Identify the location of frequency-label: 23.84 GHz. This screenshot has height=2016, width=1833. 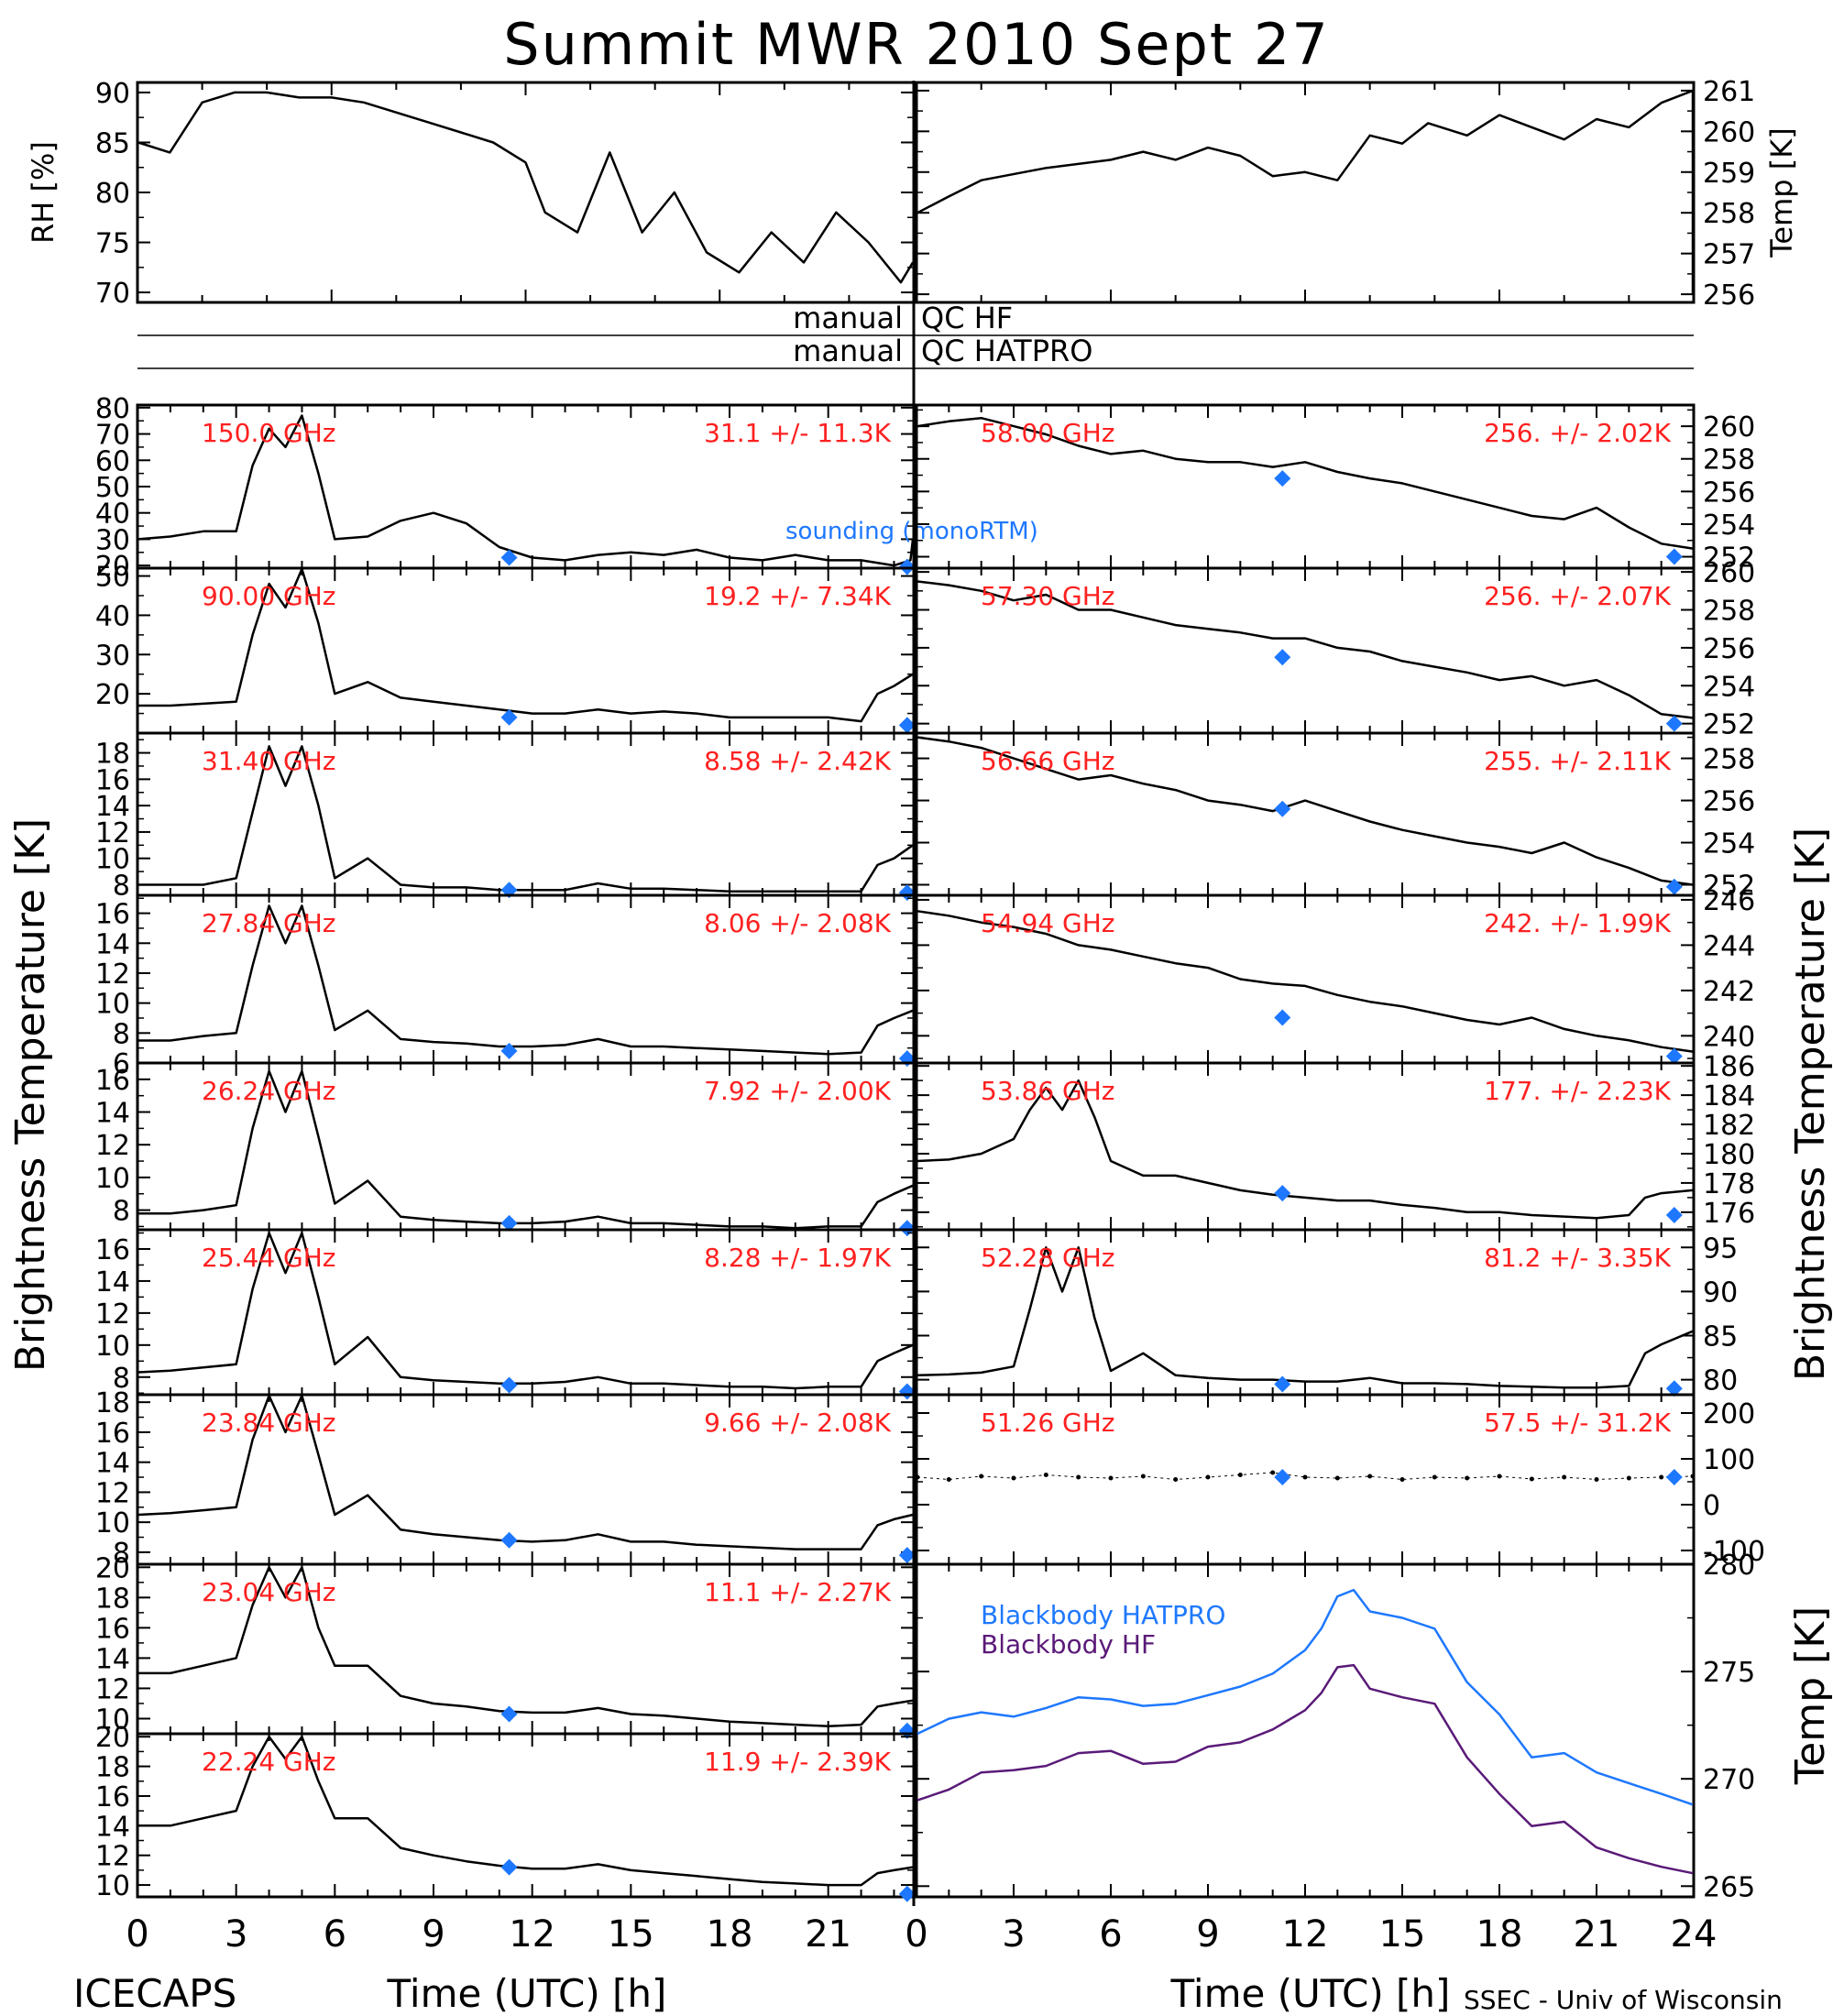
(269, 1423).